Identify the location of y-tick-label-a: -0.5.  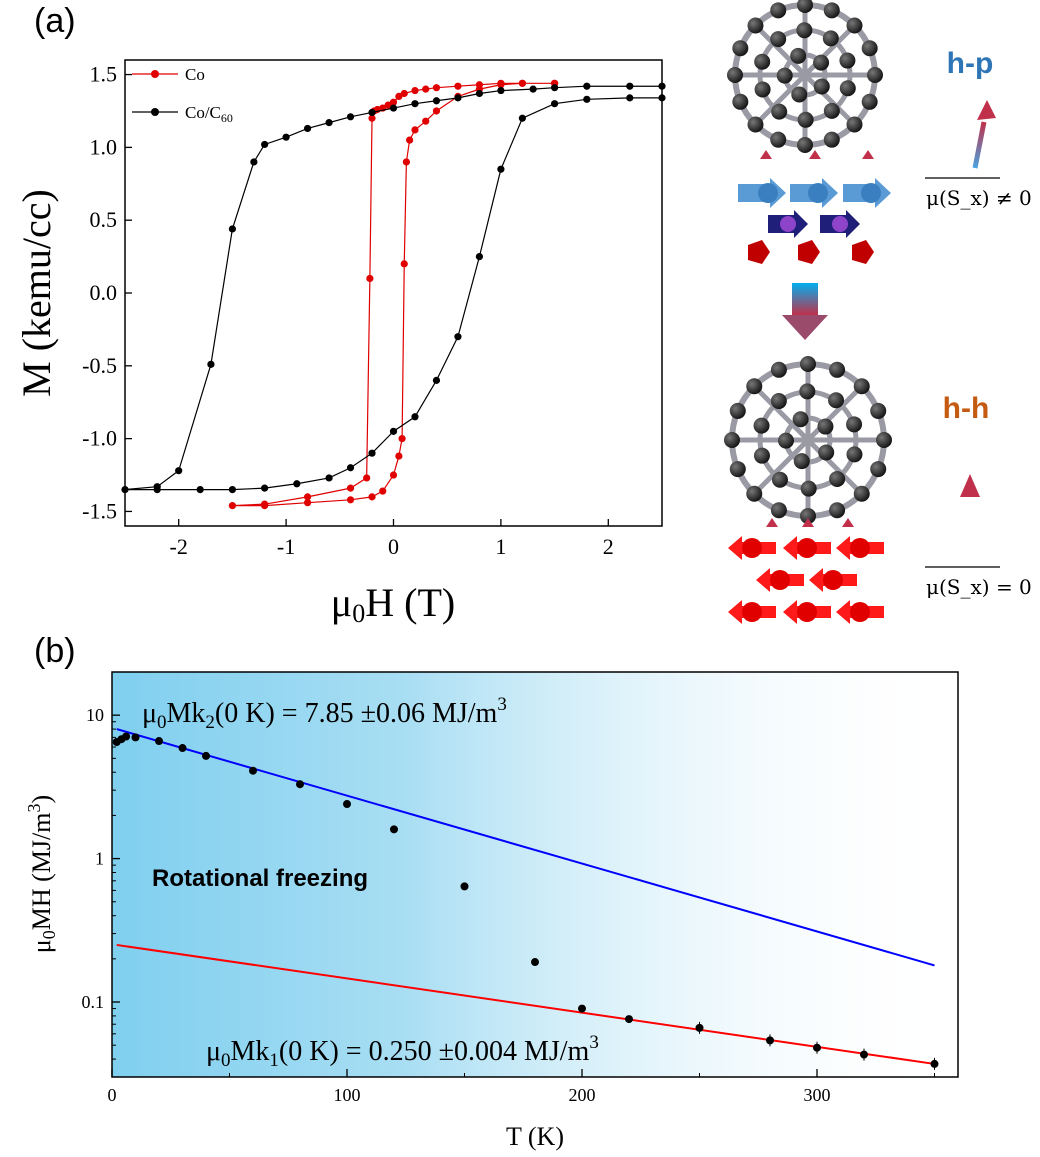
(99, 365).